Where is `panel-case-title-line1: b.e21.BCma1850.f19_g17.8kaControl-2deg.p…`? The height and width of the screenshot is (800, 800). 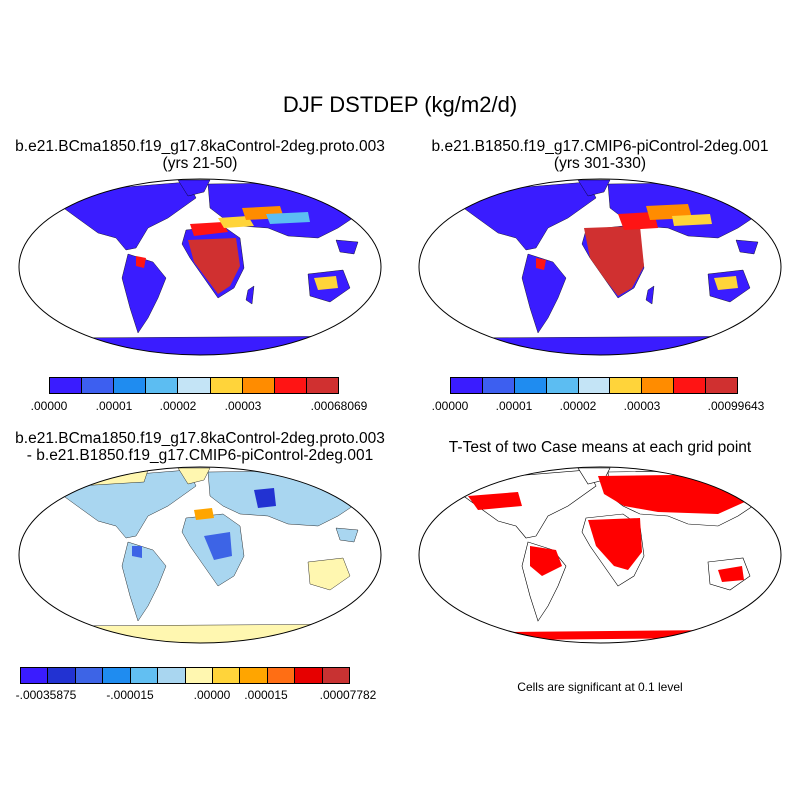 panel-case-title-line1: b.e21.BCma1850.f19_g17.8kaControl-2deg.p… is located at coordinates (200, 146).